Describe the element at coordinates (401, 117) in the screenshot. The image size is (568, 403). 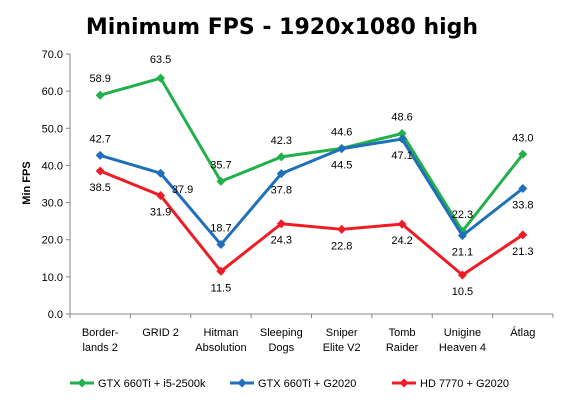
I see `data-label: 48.6` at that location.